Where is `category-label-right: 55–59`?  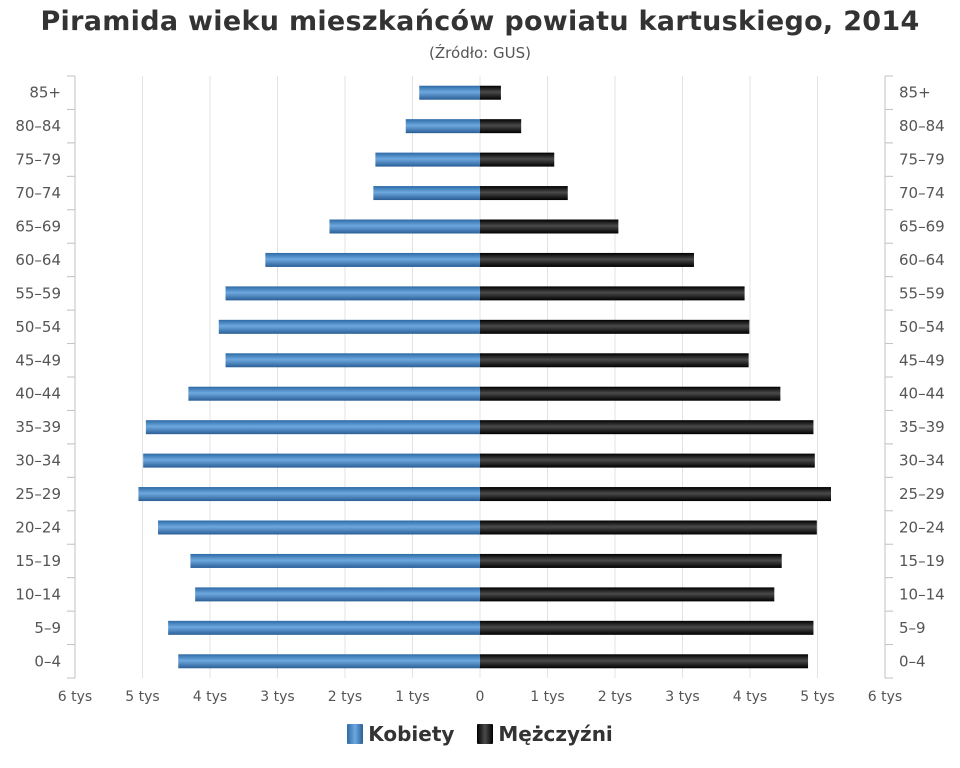 category-label-right: 55–59 is located at coordinates (922, 293).